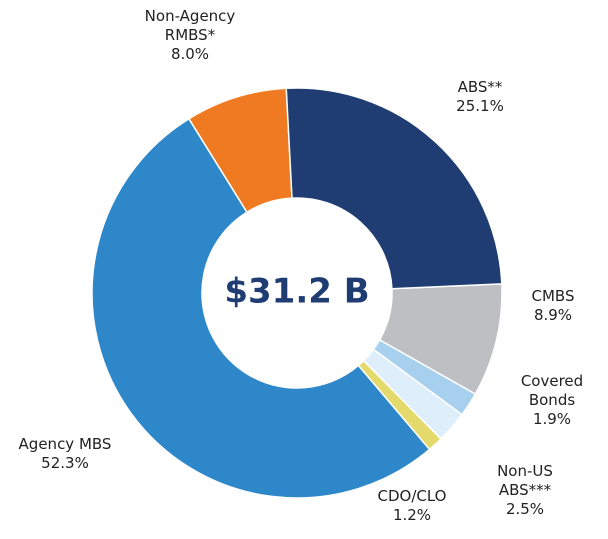 Image resolution: width=608 pixels, height=539 pixels. What do you see at coordinates (412, 515) in the screenshot?
I see `percent-label: 1.2%` at bounding box center [412, 515].